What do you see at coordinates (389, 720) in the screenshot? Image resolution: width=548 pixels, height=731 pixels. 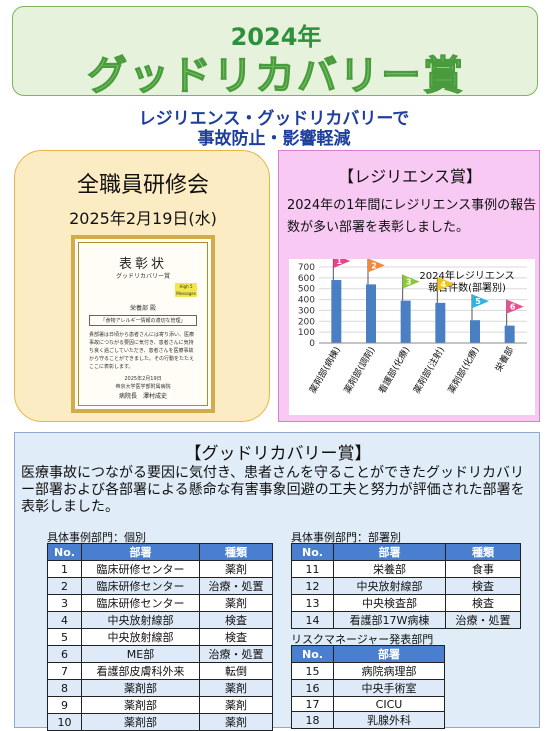 I see `cell-dept: 乳腺外科` at bounding box center [389, 720].